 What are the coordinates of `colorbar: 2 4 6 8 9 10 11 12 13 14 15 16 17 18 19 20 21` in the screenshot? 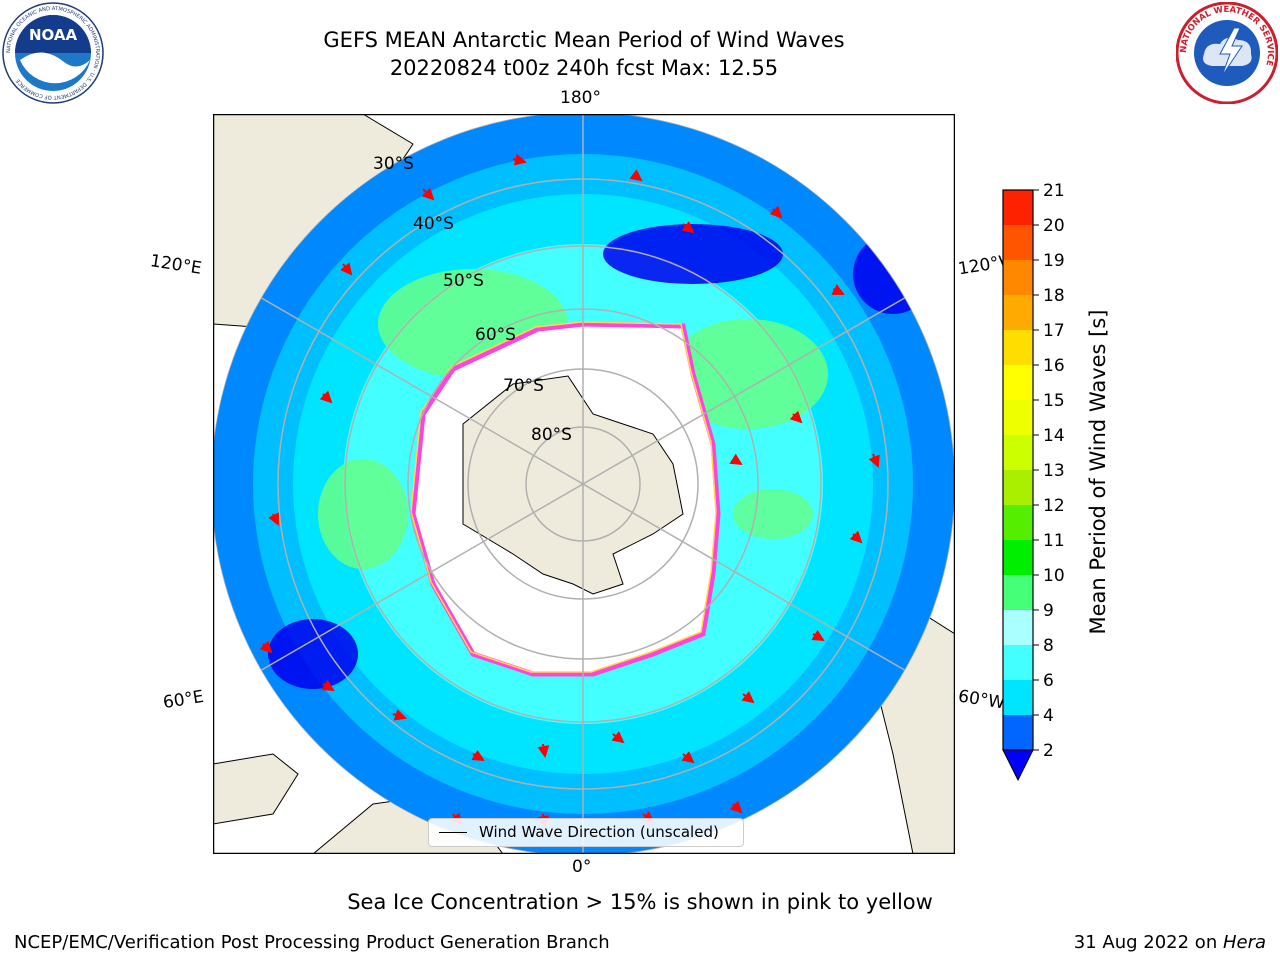 It's located at (1033, 481).